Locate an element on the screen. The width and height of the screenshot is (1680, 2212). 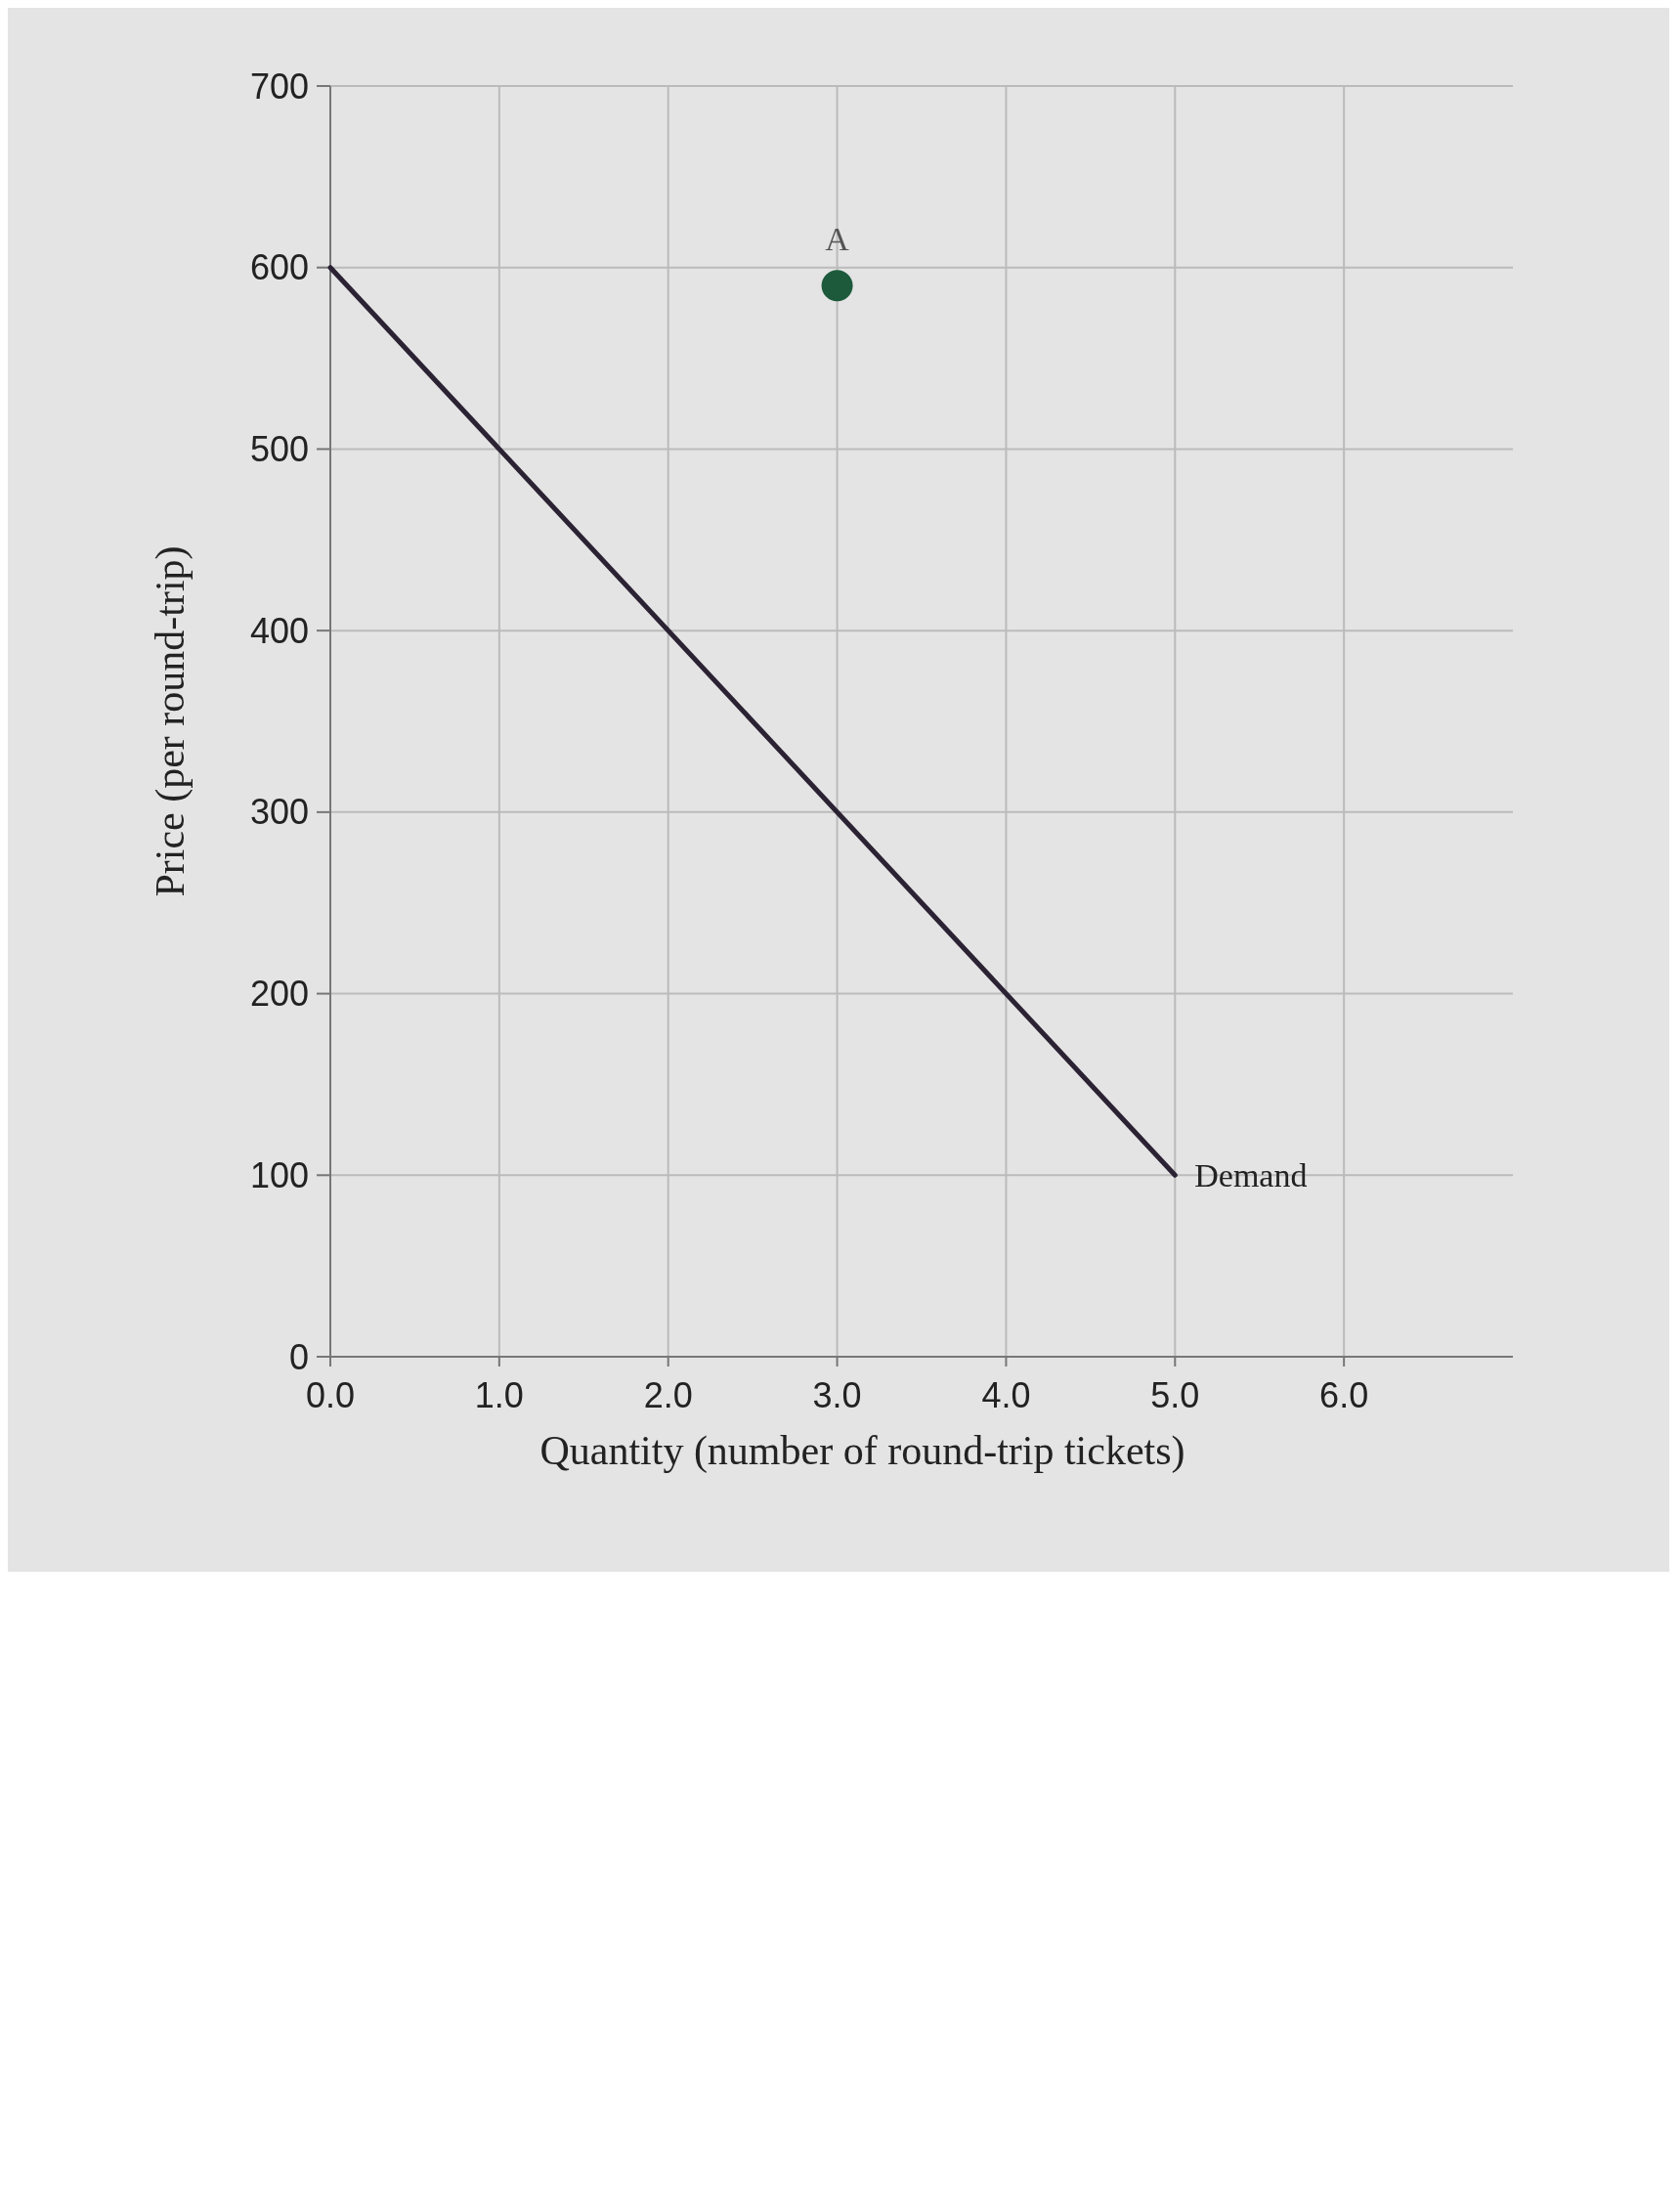
y-tick-label: 200 is located at coordinates (279, 994).